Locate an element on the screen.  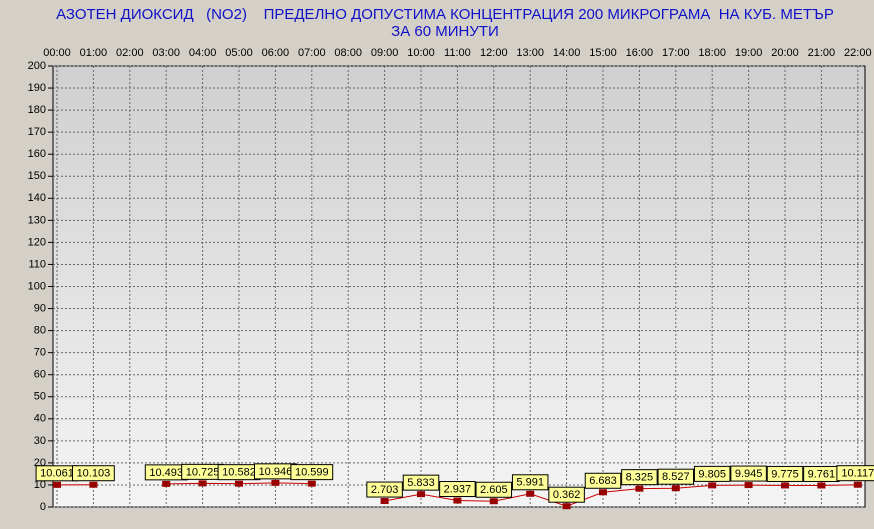
x-tick-label: 20:00 is located at coordinates (785, 53).